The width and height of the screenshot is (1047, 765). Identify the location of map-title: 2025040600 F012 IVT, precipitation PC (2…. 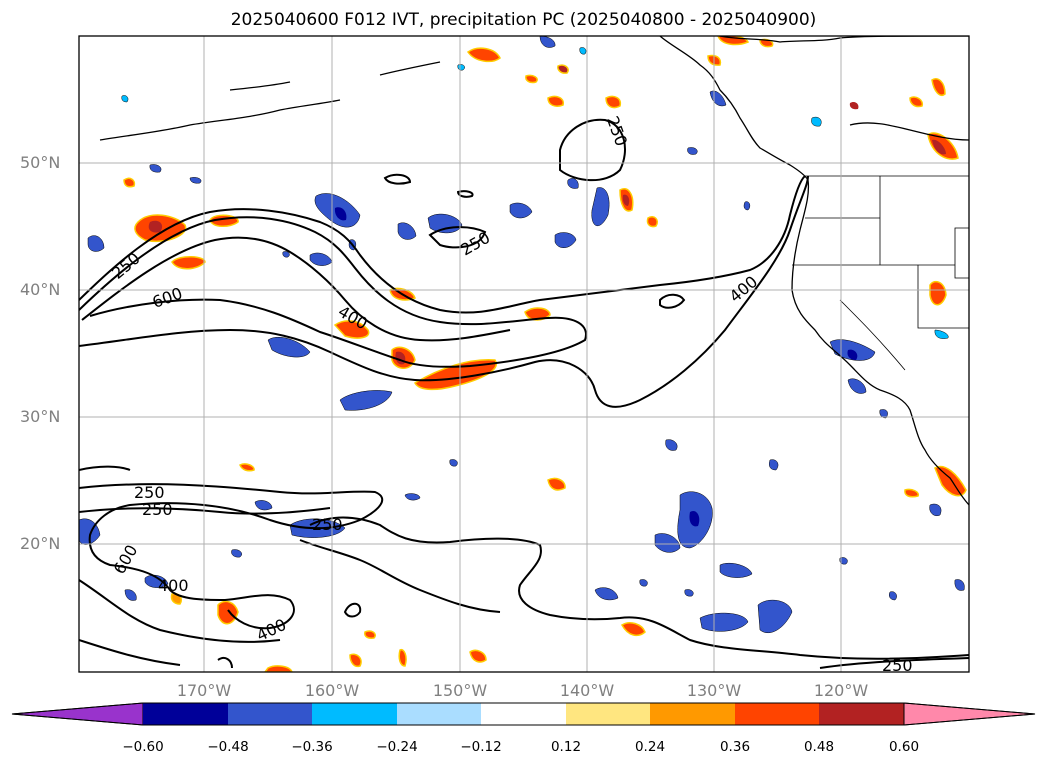
(523, 20).